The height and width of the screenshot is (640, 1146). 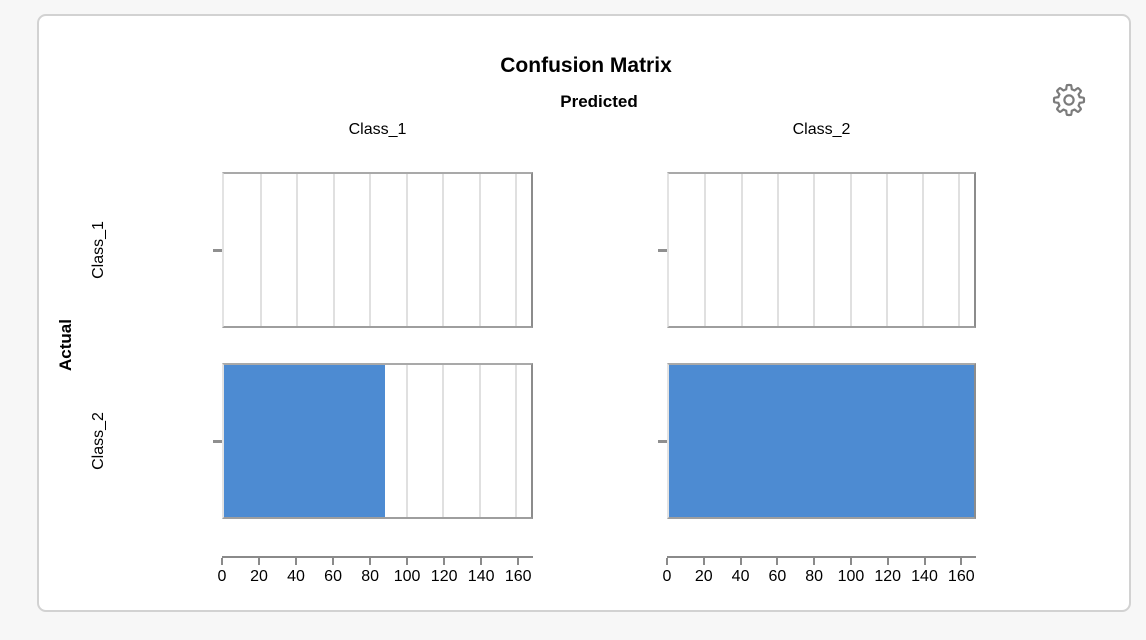 I want to click on row-label-class-1: Class_1, so click(x=98, y=250).